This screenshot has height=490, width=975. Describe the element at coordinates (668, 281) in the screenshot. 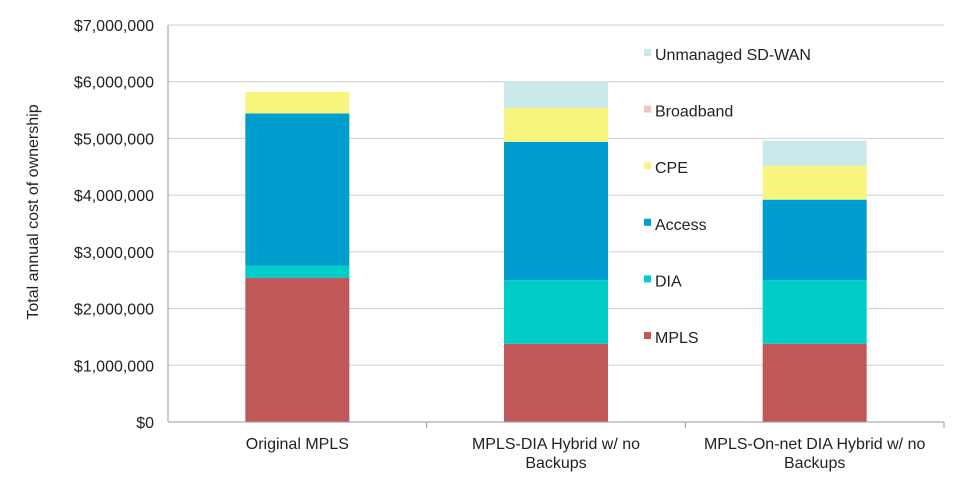

I see `legend-label-dia: DIA` at that location.